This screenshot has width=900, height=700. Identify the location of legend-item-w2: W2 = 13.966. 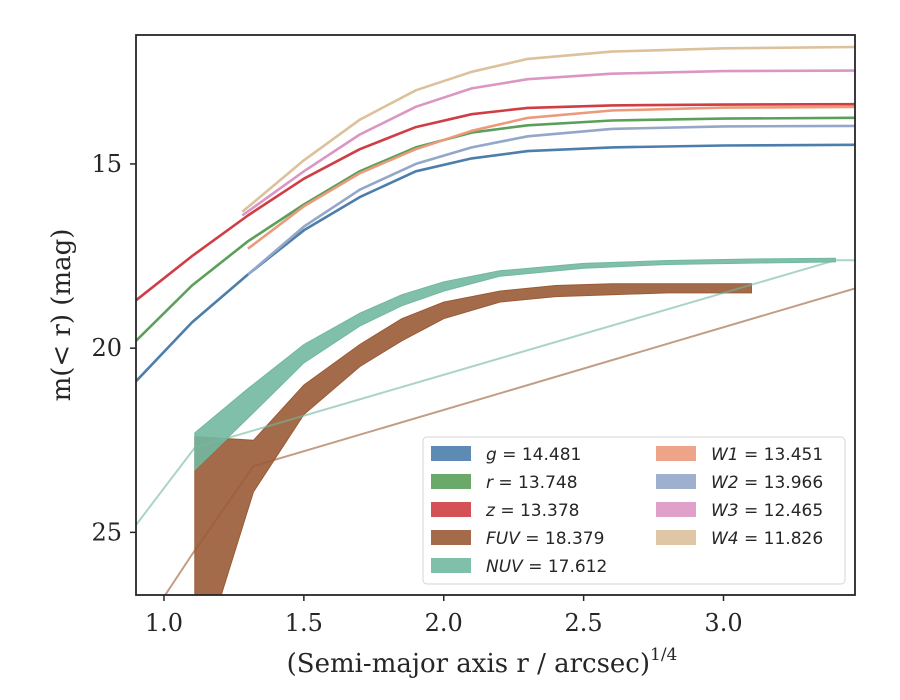
(739, 483).